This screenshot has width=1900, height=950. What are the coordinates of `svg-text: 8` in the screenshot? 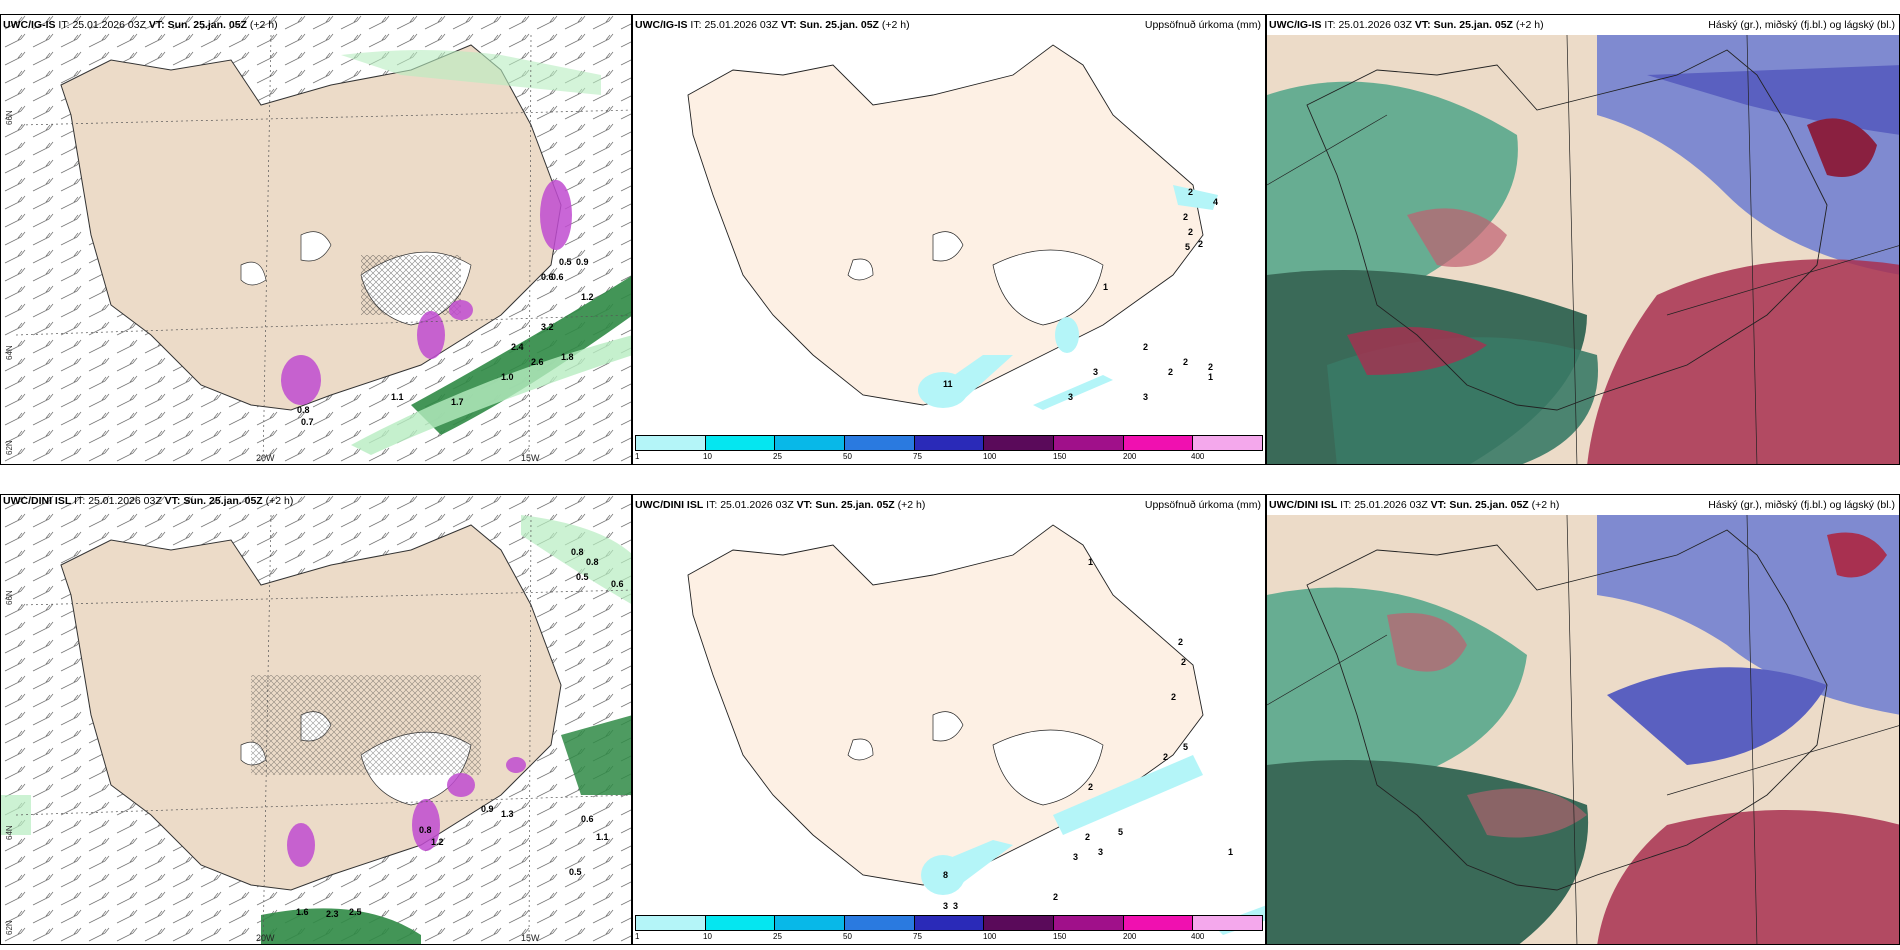 It's located at (945, 875).